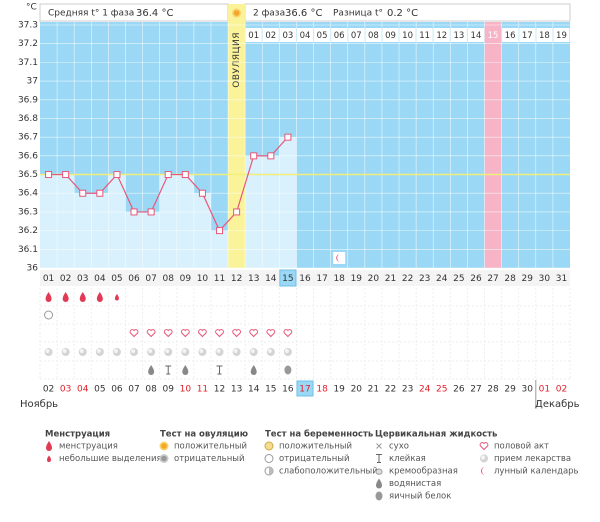 The image size is (600, 522). I want to click on x-tick-label: 11, so click(219, 279).